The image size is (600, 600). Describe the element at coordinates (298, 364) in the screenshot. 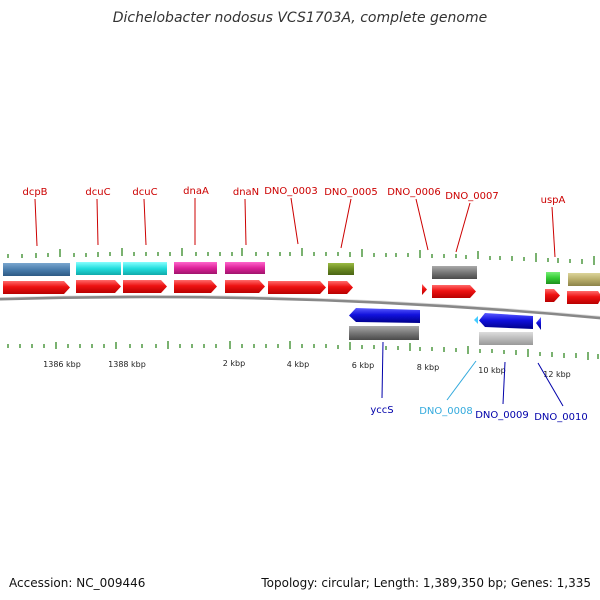

I see `scale-label-4: 4 kbp` at that location.